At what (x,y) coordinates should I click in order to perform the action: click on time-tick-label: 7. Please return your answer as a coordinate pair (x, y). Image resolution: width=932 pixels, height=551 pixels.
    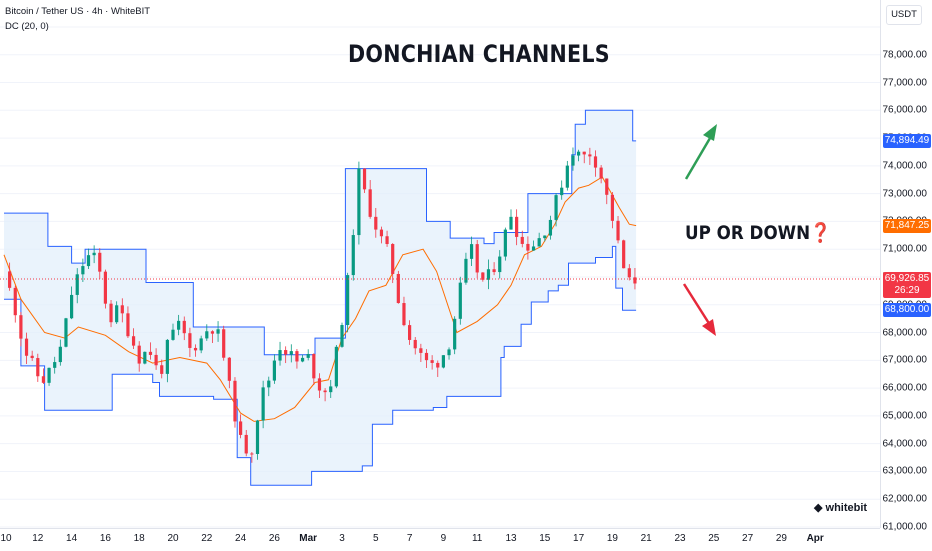
    Looking at the image, I should click on (409, 538).